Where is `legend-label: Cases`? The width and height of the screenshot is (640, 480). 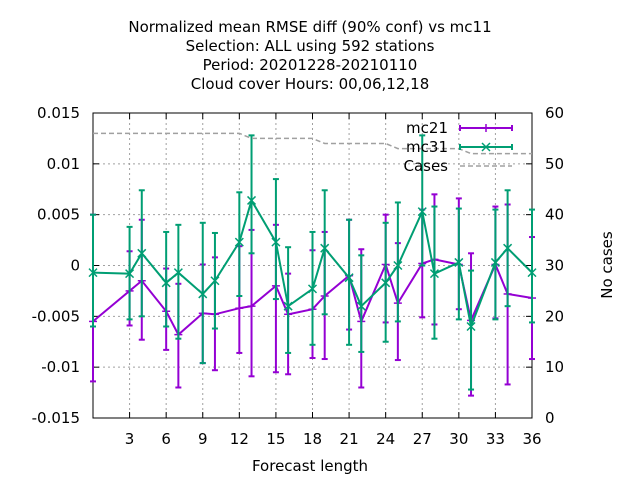
legend-label: Cases is located at coordinates (425, 166).